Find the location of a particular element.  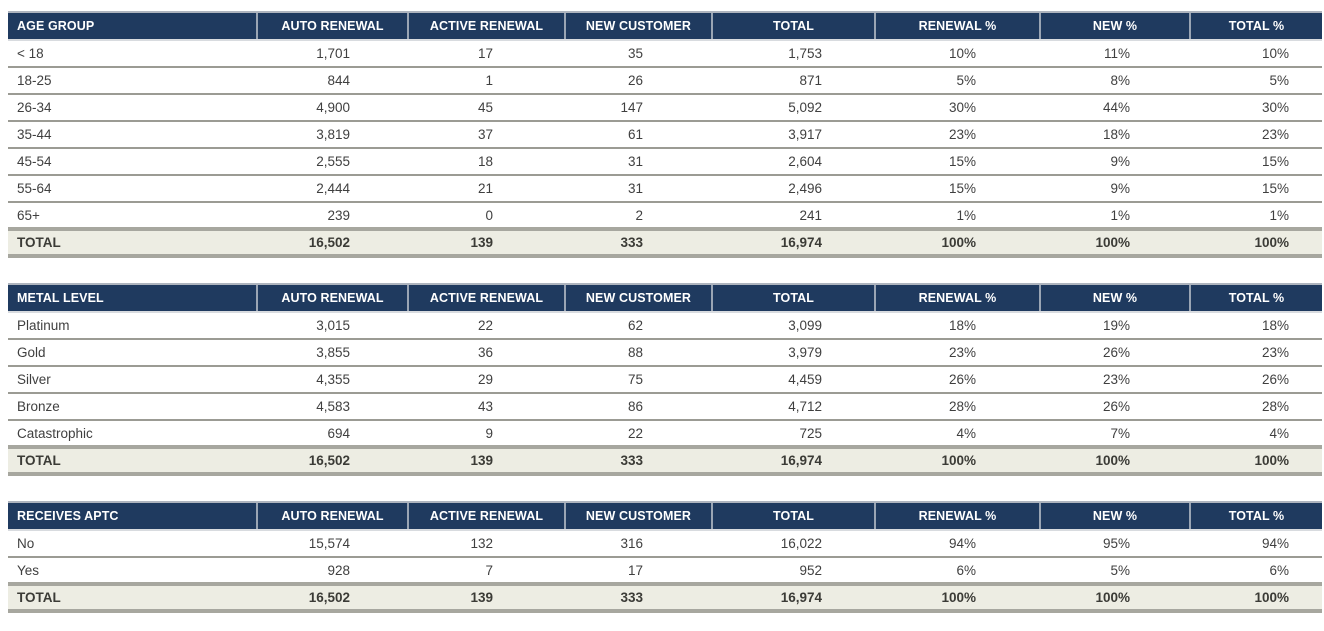

data-cell: 6% is located at coordinates (1256, 571).